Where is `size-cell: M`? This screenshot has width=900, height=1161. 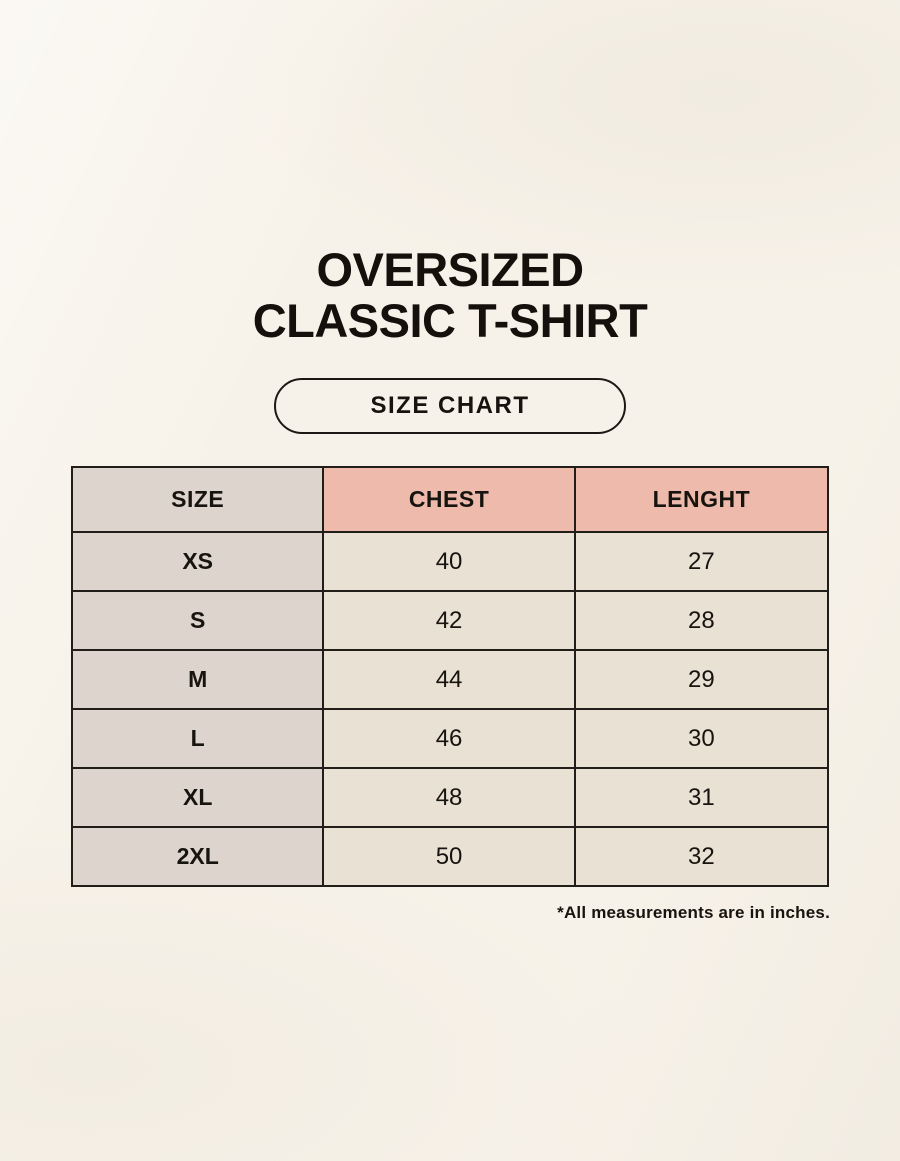 size-cell: M is located at coordinates (197, 679).